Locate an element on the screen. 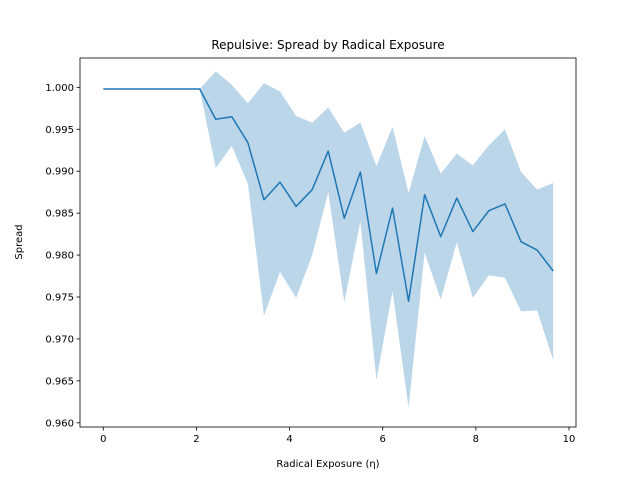  x-axis-label: Radical Exposure (η) is located at coordinates (327, 464).